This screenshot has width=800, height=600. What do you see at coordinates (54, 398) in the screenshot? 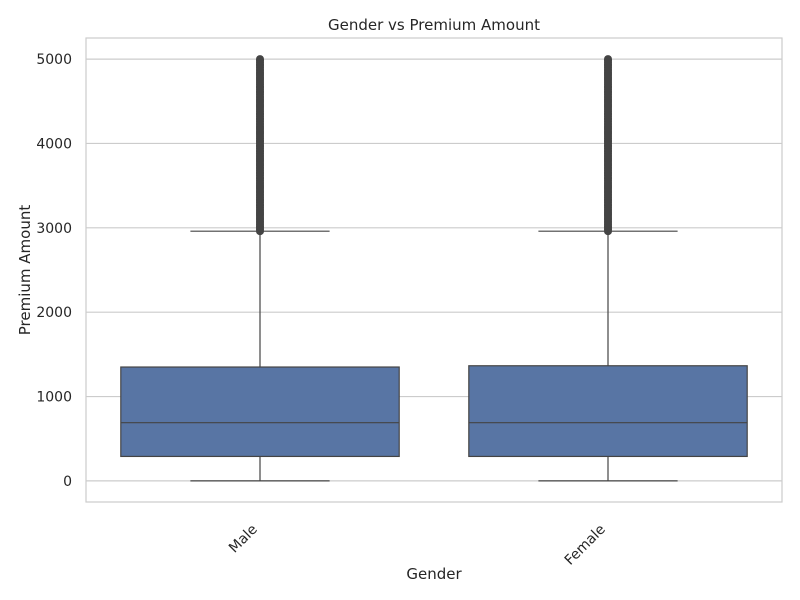
I see `y-tick-label: 1000` at bounding box center [54, 398].